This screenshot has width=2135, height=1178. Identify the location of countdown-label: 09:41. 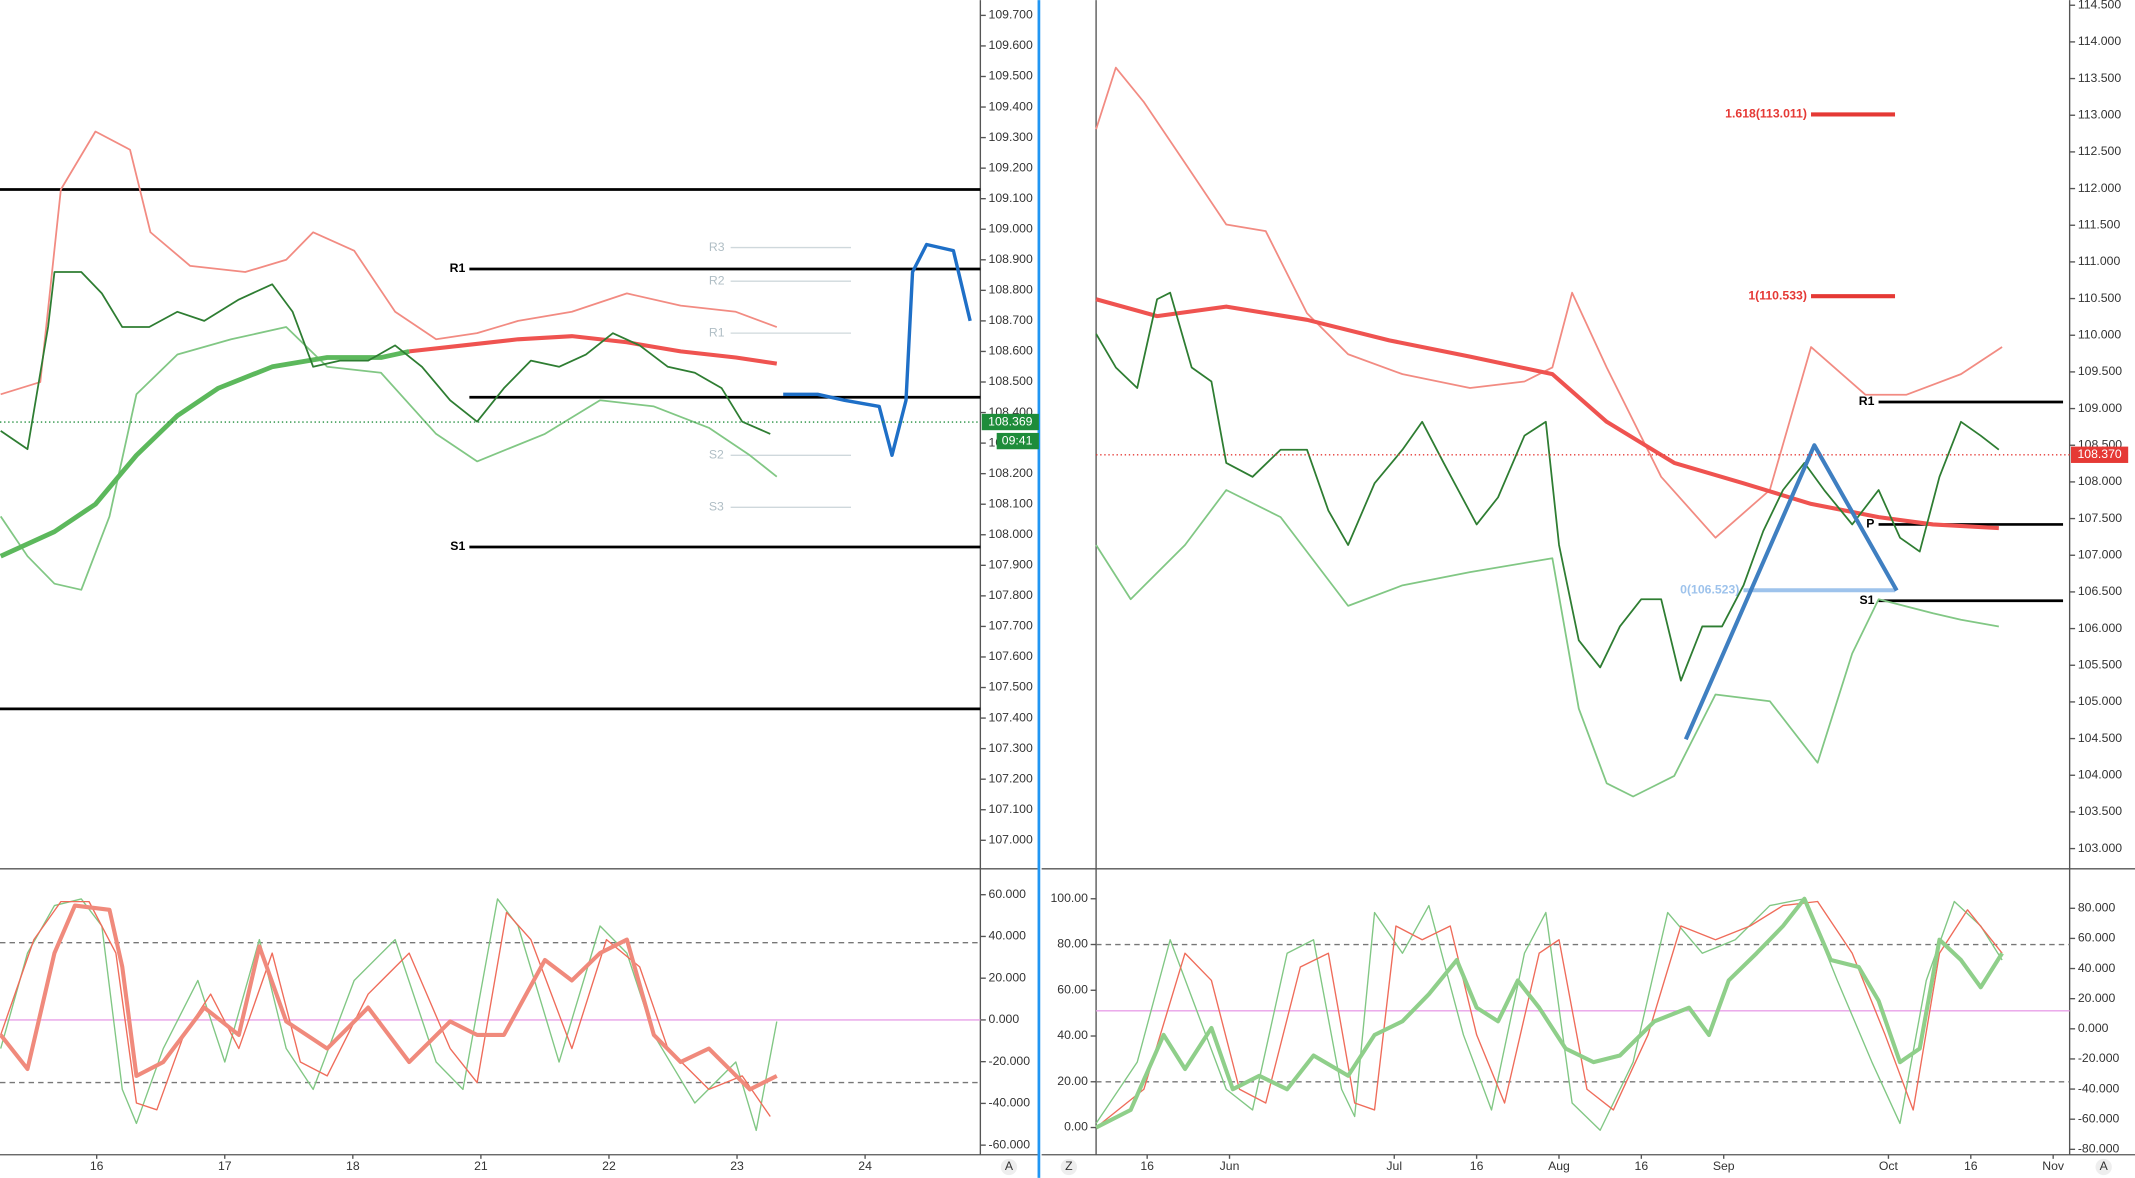
(1017, 440).